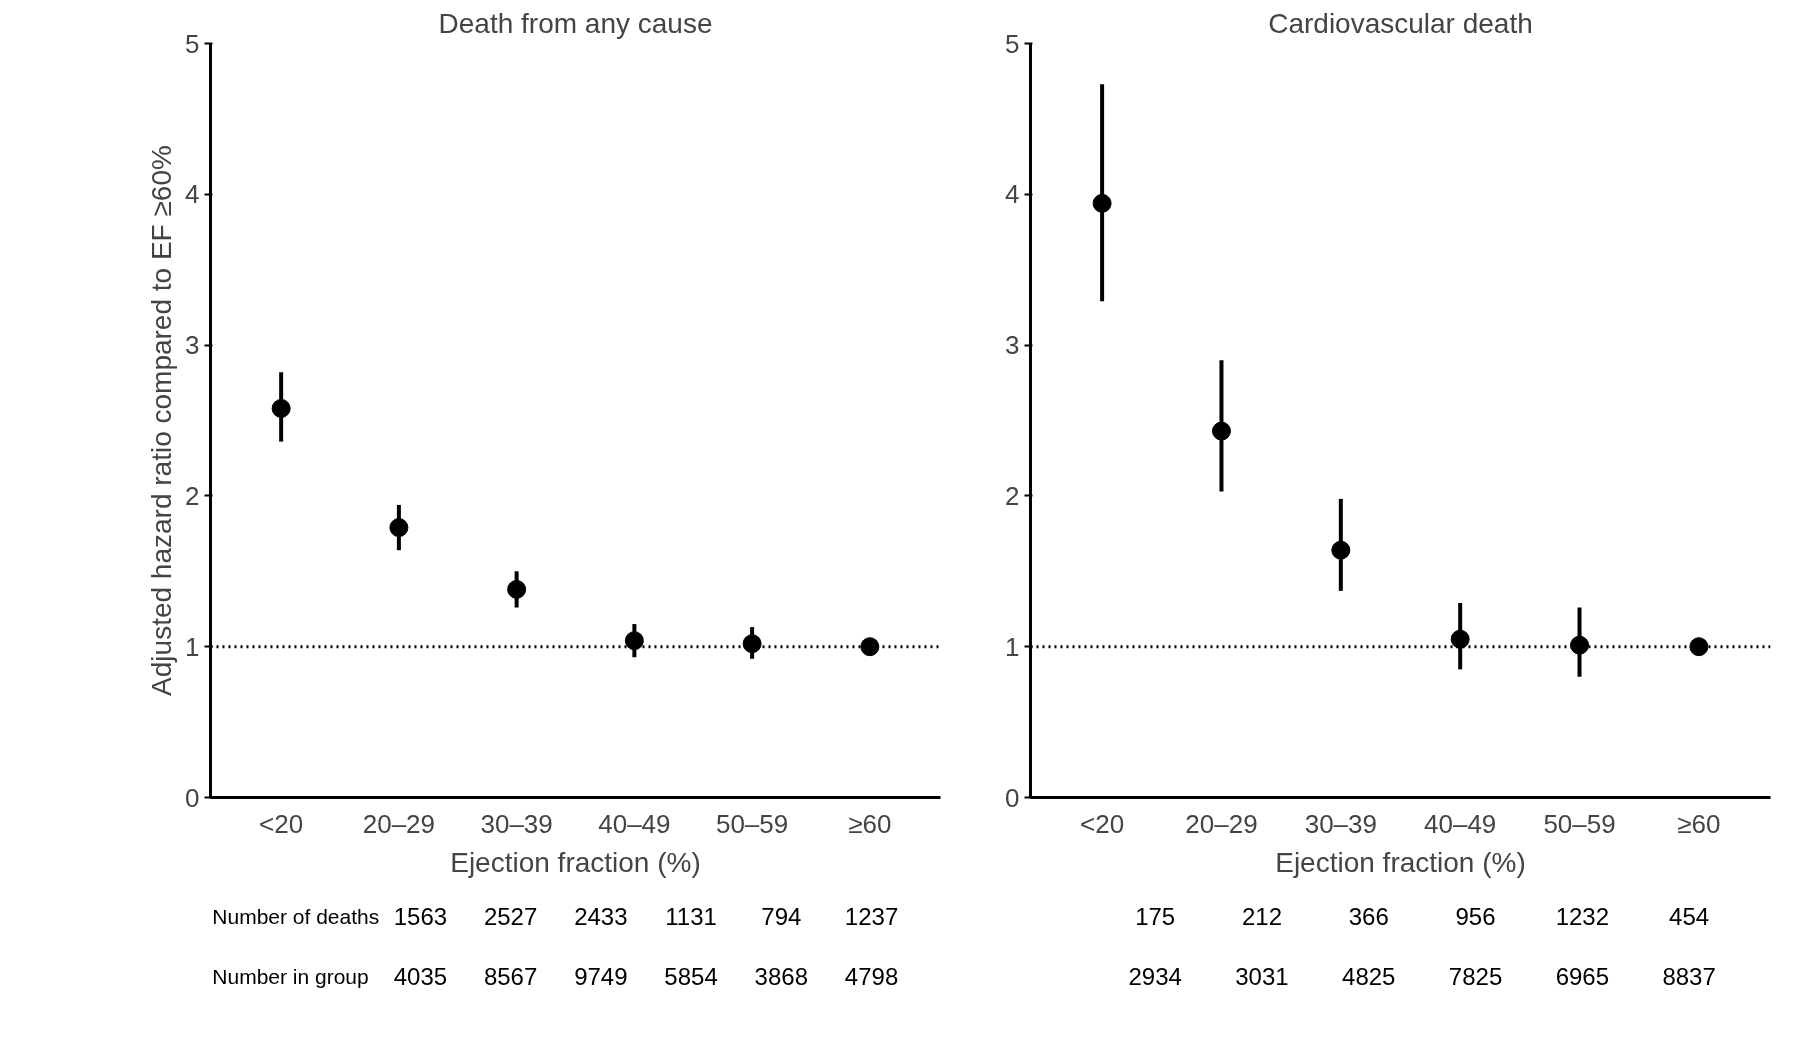 The height and width of the screenshot is (1041, 1802). What do you see at coordinates (871, 916) in the screenshot?
I see `text: 1237` at bounding box center [871, 916].